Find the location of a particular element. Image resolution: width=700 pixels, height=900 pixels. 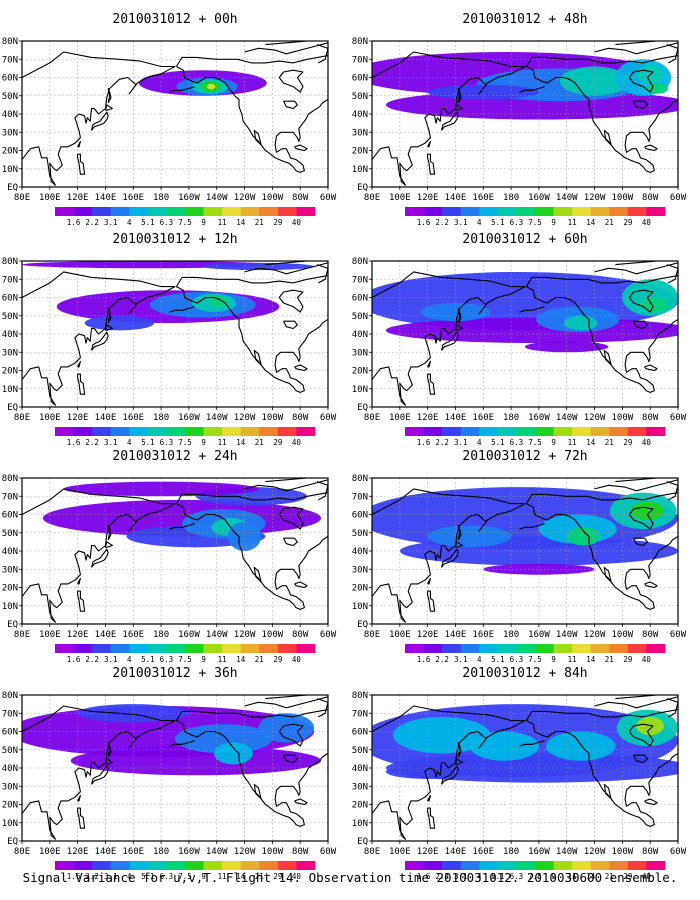

colorbar-label: 4 is located at coordinates (479, 876).